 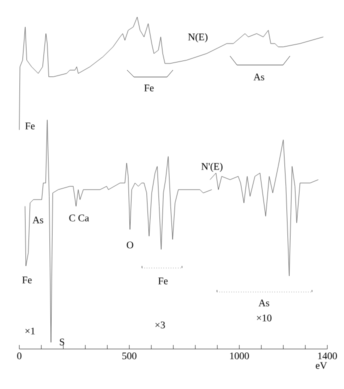 I want to click on annotation: O, so click(x=130, y=245).